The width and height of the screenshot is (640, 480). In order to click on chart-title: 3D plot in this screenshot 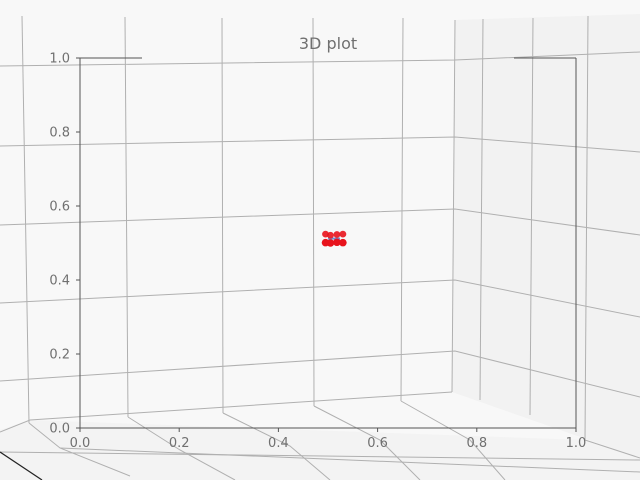, I will do `click(328, 43)`.